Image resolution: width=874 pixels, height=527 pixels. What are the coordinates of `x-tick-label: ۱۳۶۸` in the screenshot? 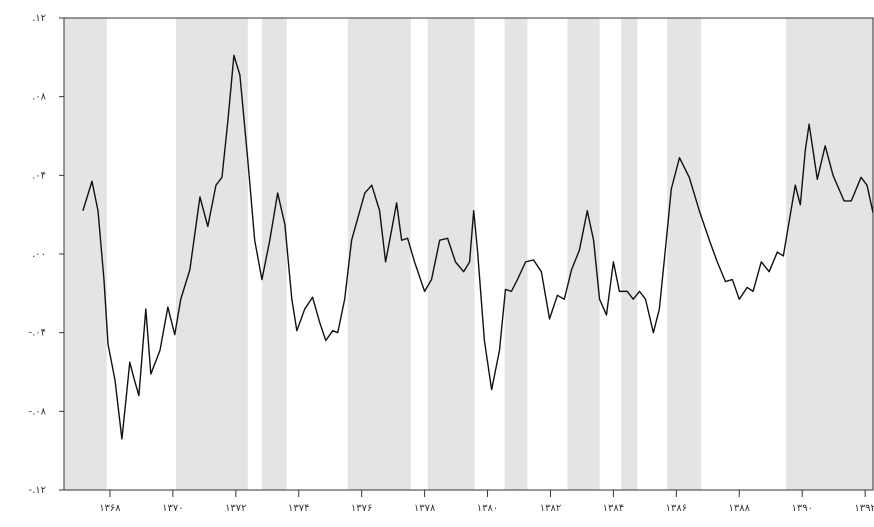 It's located at (110, 508).